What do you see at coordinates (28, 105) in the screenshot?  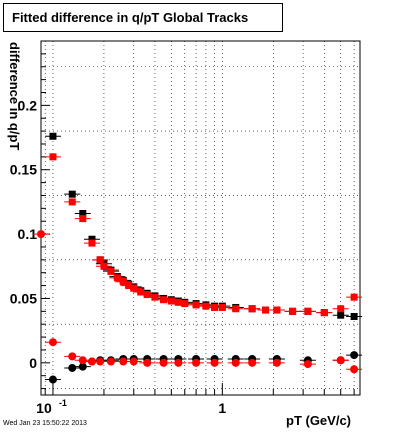 I see `y-tick-label: 0.2` at bounding box center [28, 105].